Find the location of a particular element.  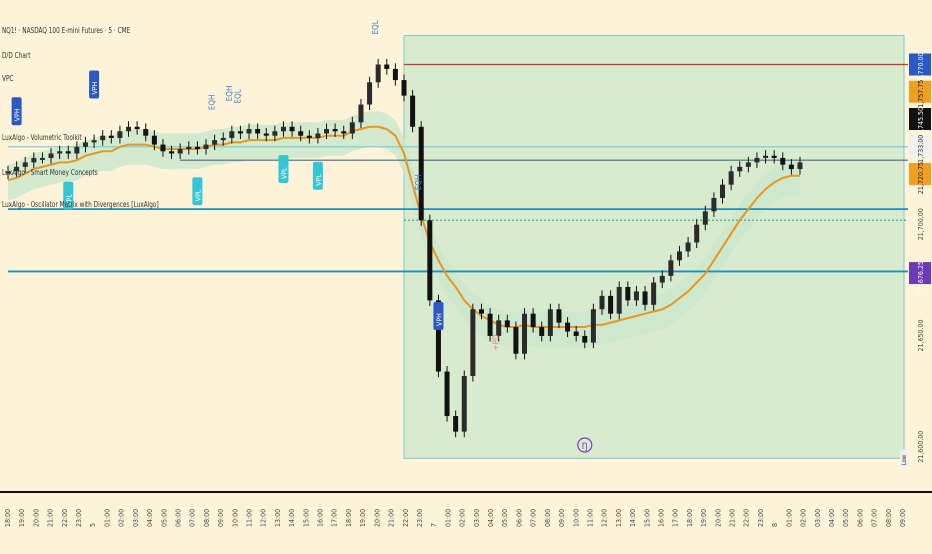

time-tick-label: 14:00 is located at coordinates (633, 518).